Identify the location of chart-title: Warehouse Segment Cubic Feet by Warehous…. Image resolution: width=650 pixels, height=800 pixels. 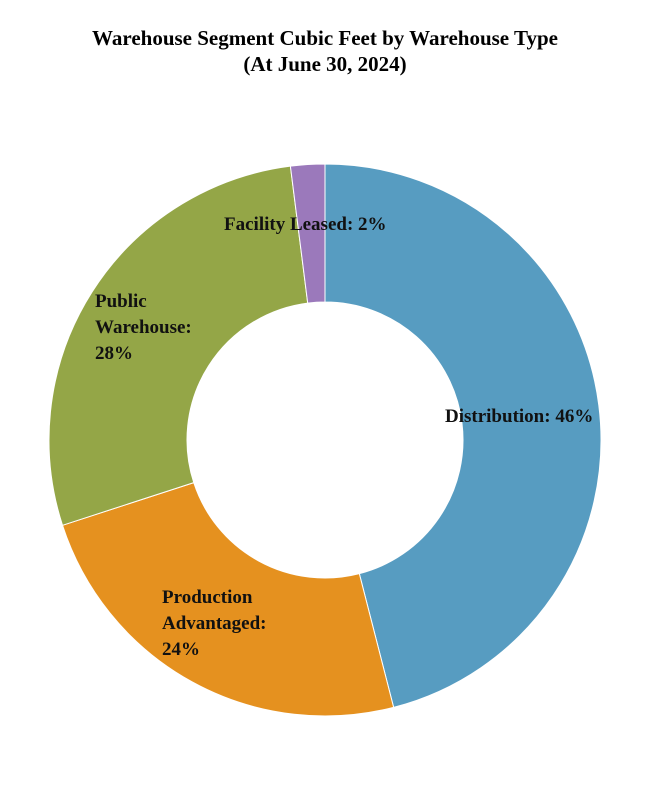
(325, 38).